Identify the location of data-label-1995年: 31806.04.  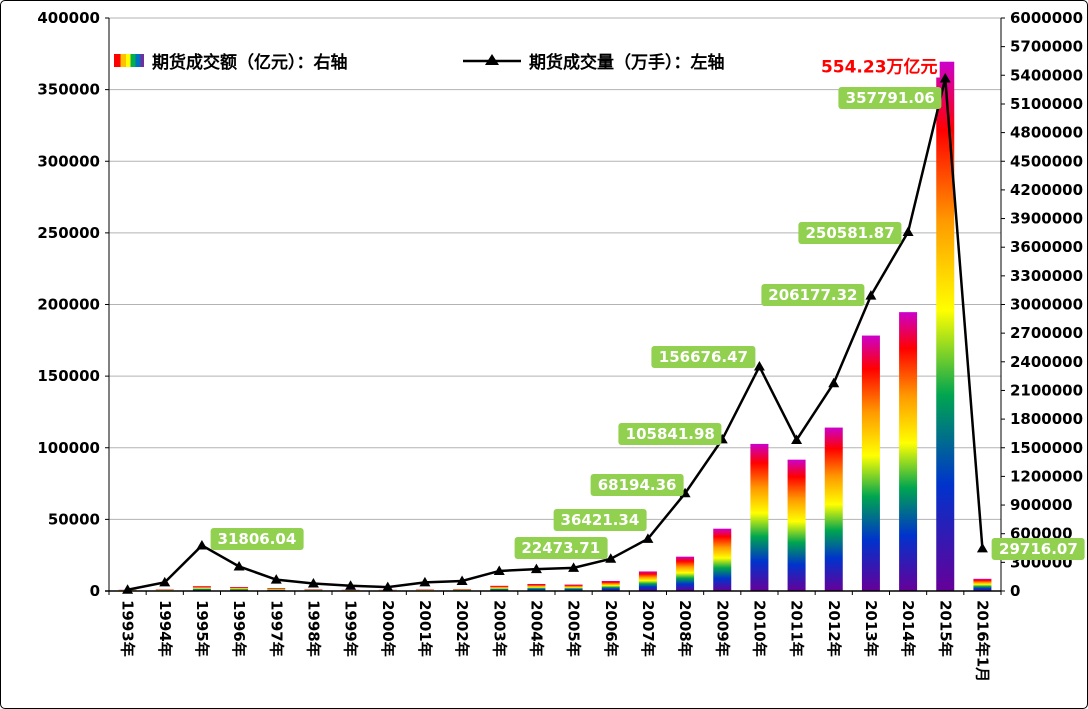
(257, 539).